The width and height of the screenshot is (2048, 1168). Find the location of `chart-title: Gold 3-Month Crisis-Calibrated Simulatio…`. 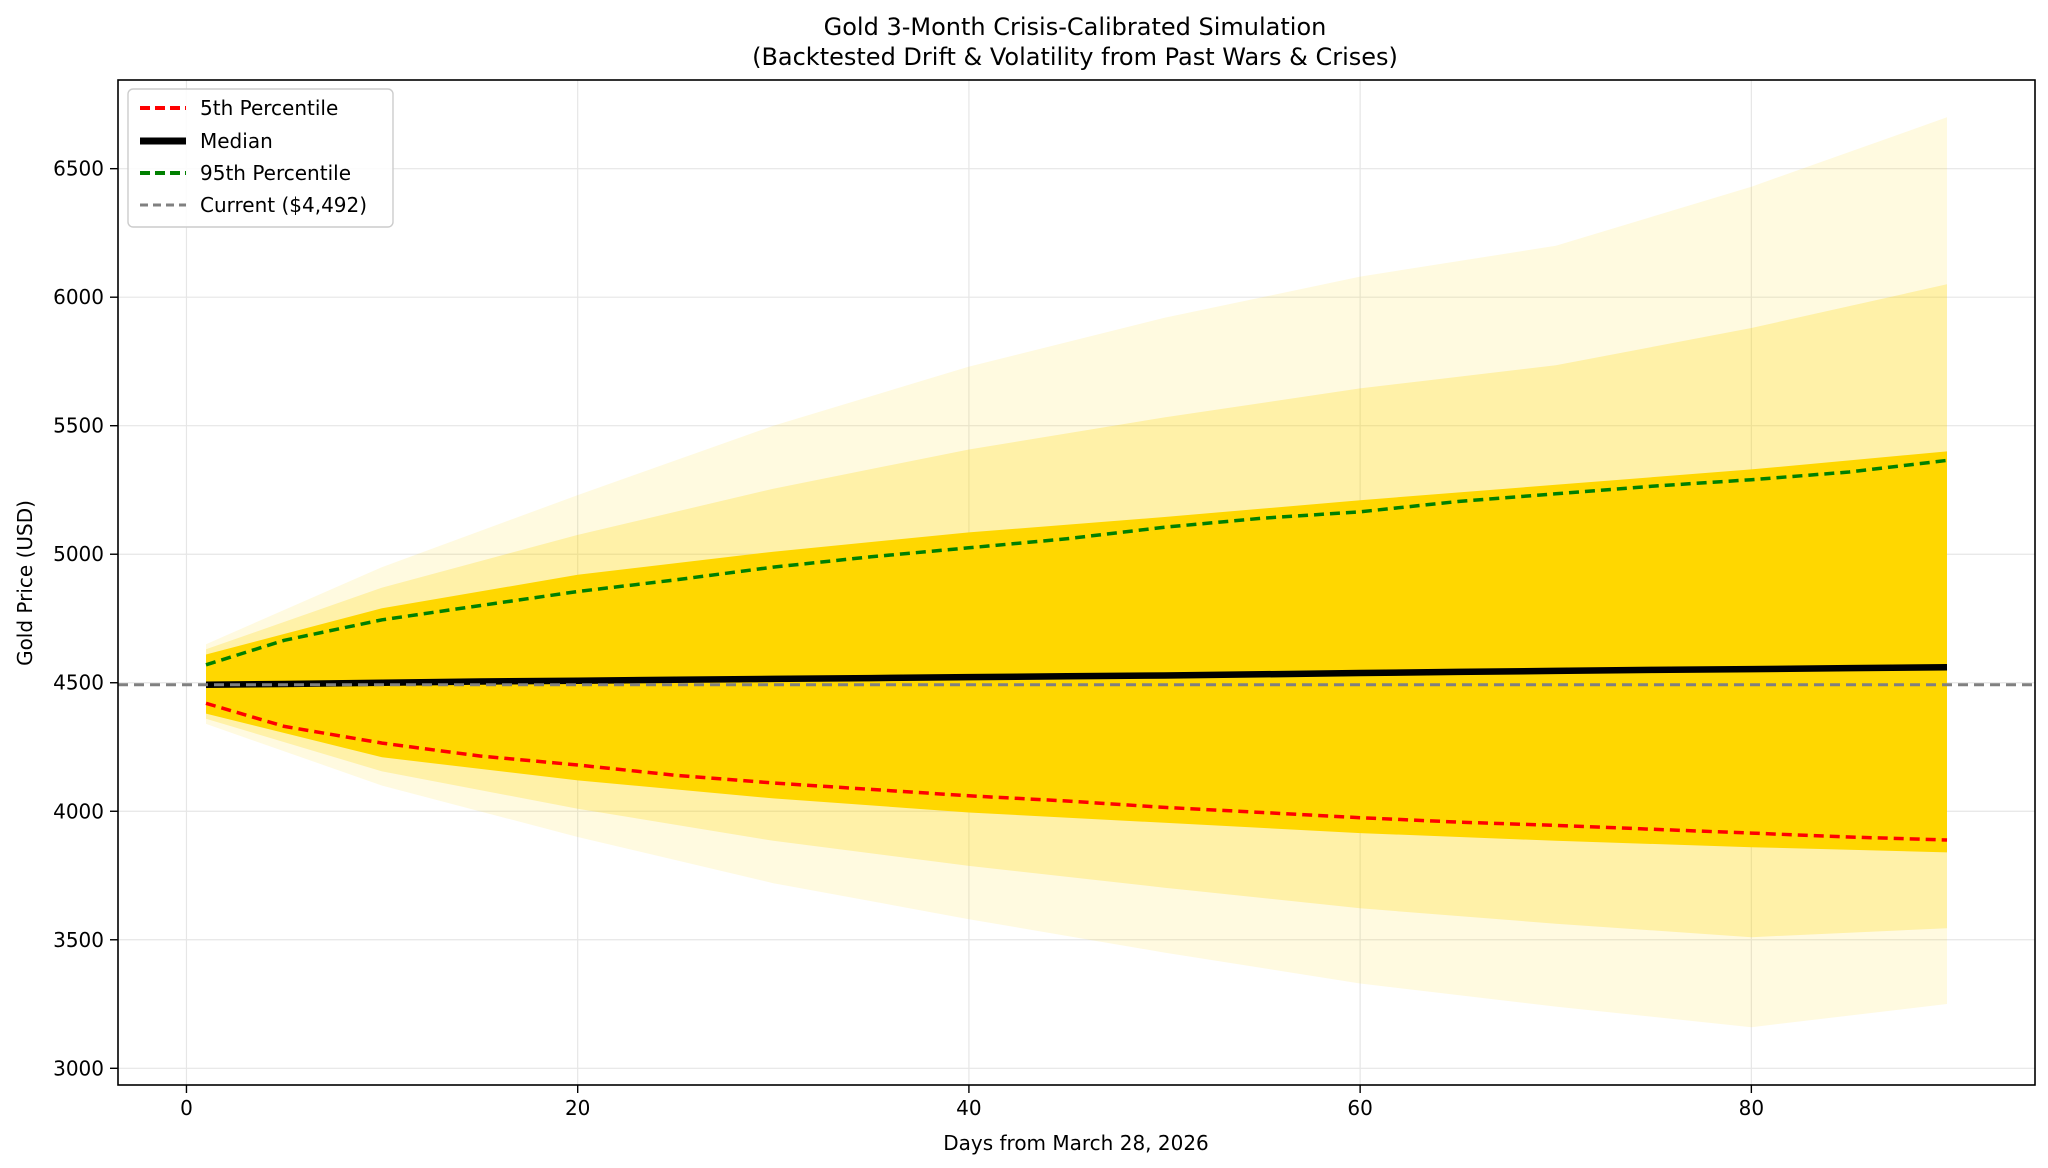

chart-title: Gold 3-Month Crisis-Calibrated Simulatio… is located at coordinates (1075, 27).